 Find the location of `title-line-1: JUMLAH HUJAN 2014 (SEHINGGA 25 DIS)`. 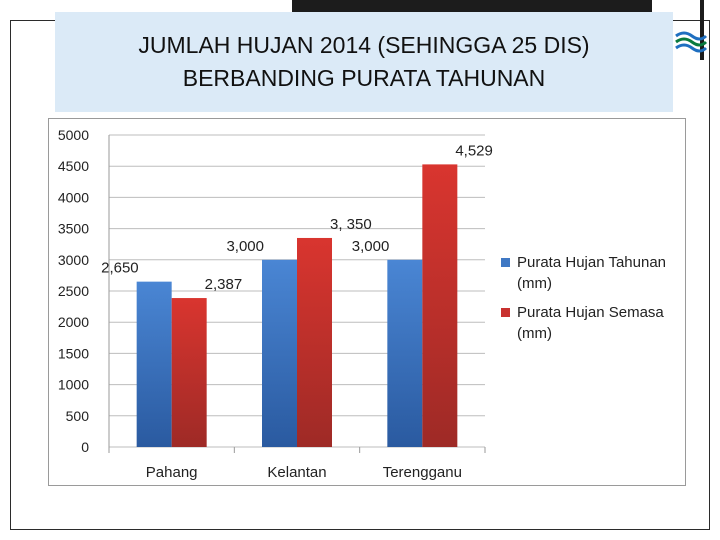

title-line-1: JUMLAH HUJAN 2014 (SEHINGGA 25 DIS) is located at coordinates (364, 45).